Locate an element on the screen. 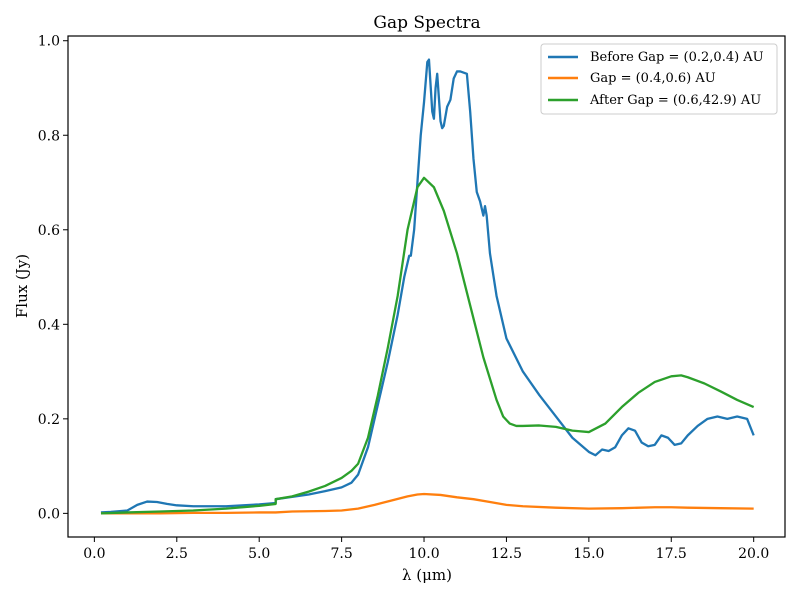 The width and height of the screenshot is (800, 600). y-tick-label: 0.0 is located at coordinates (49, 514).